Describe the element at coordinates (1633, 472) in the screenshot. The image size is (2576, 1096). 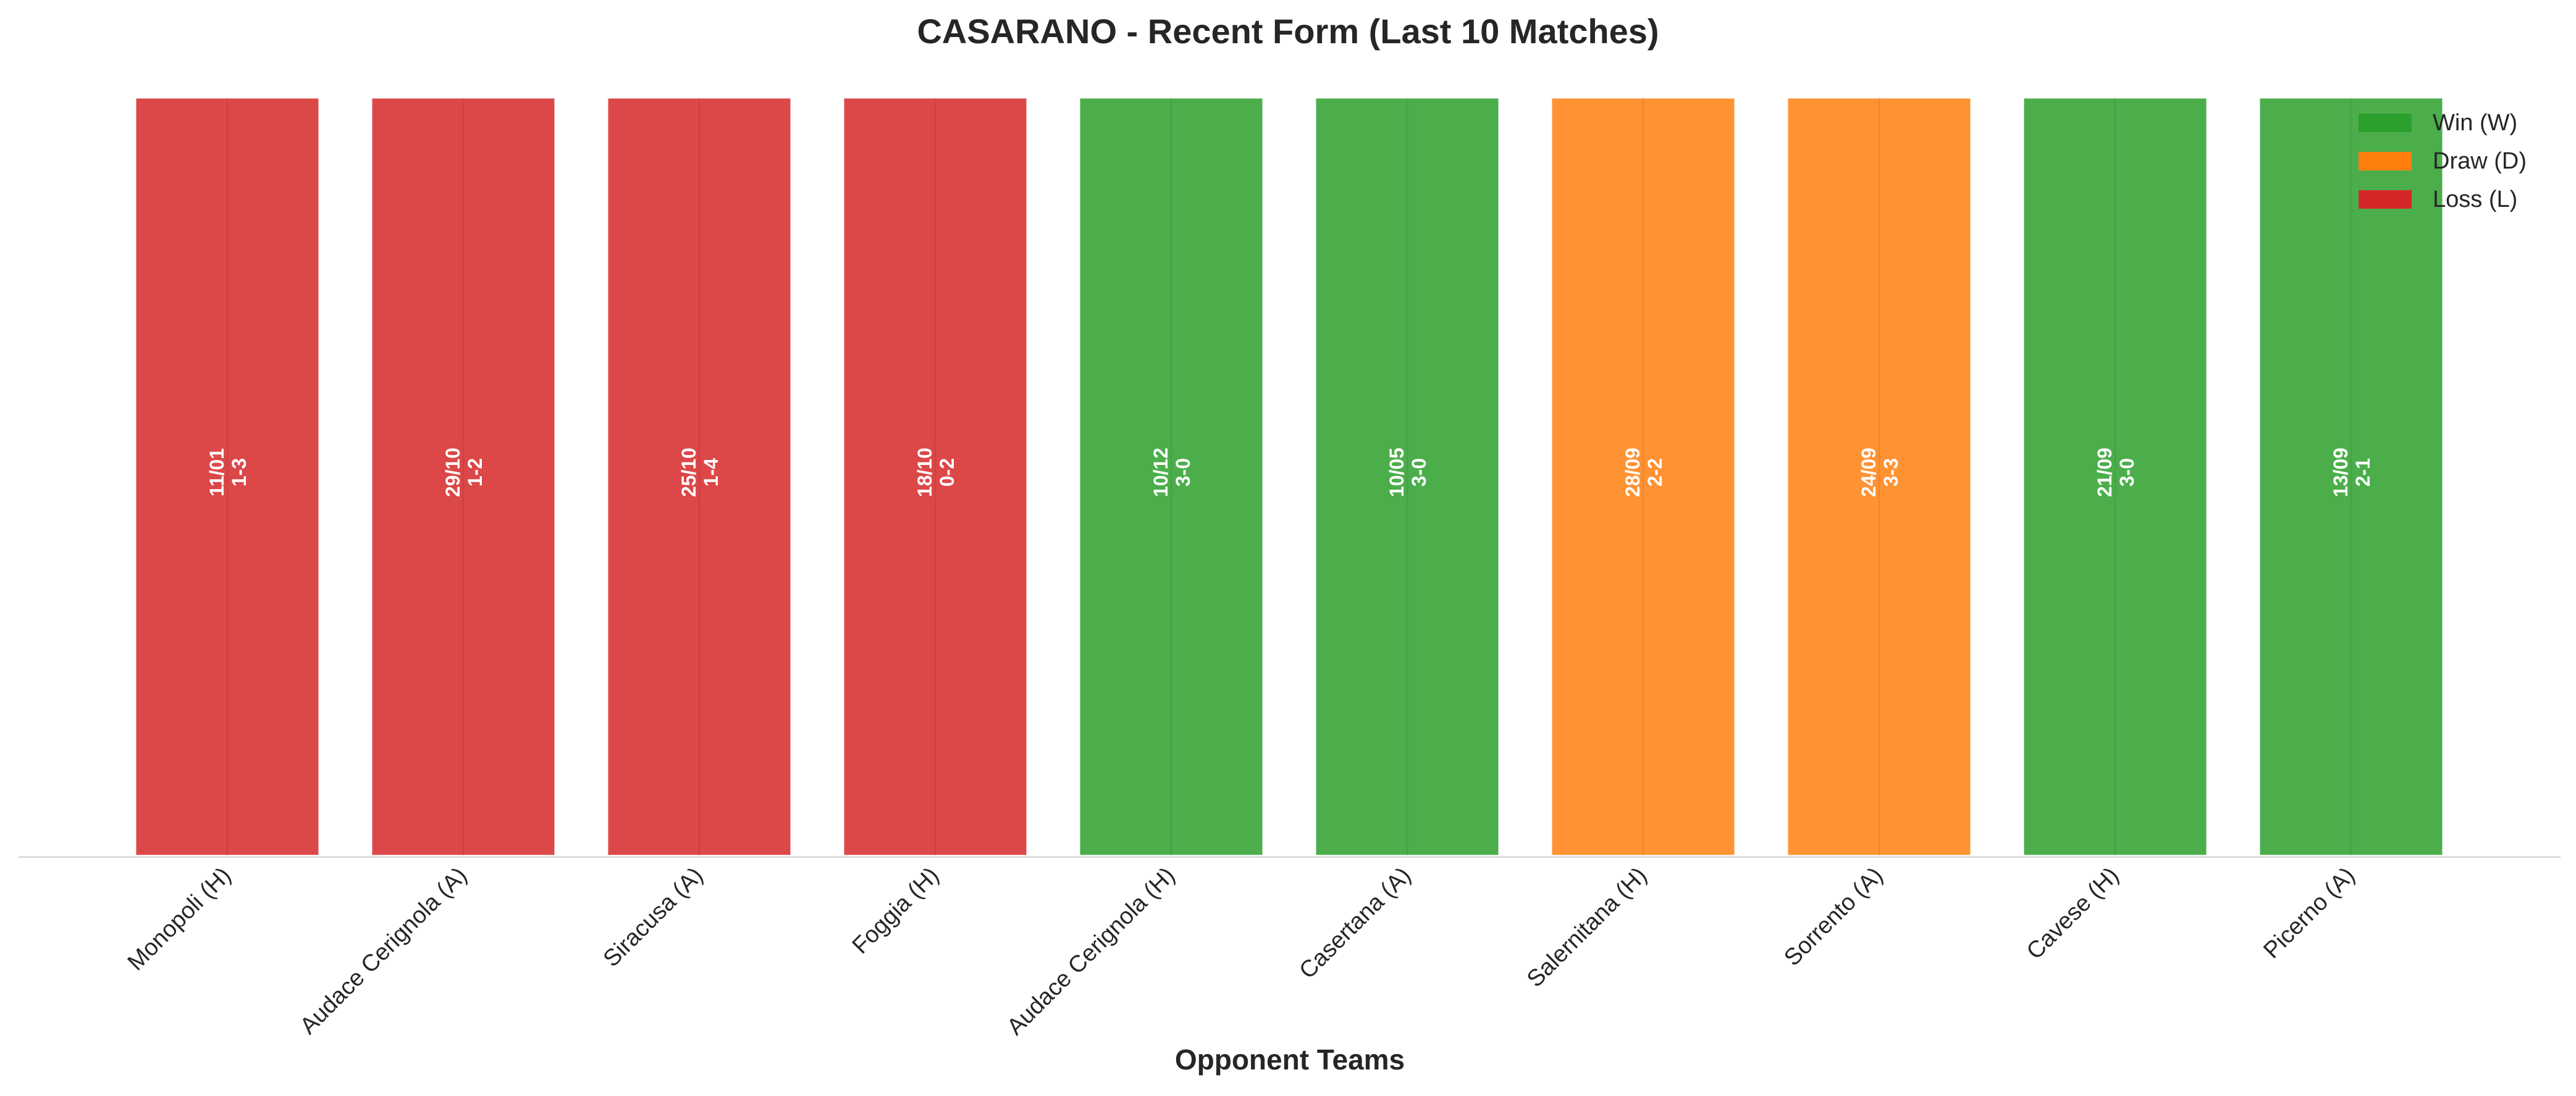
I see `bar-date-label: 28/09` at that location.